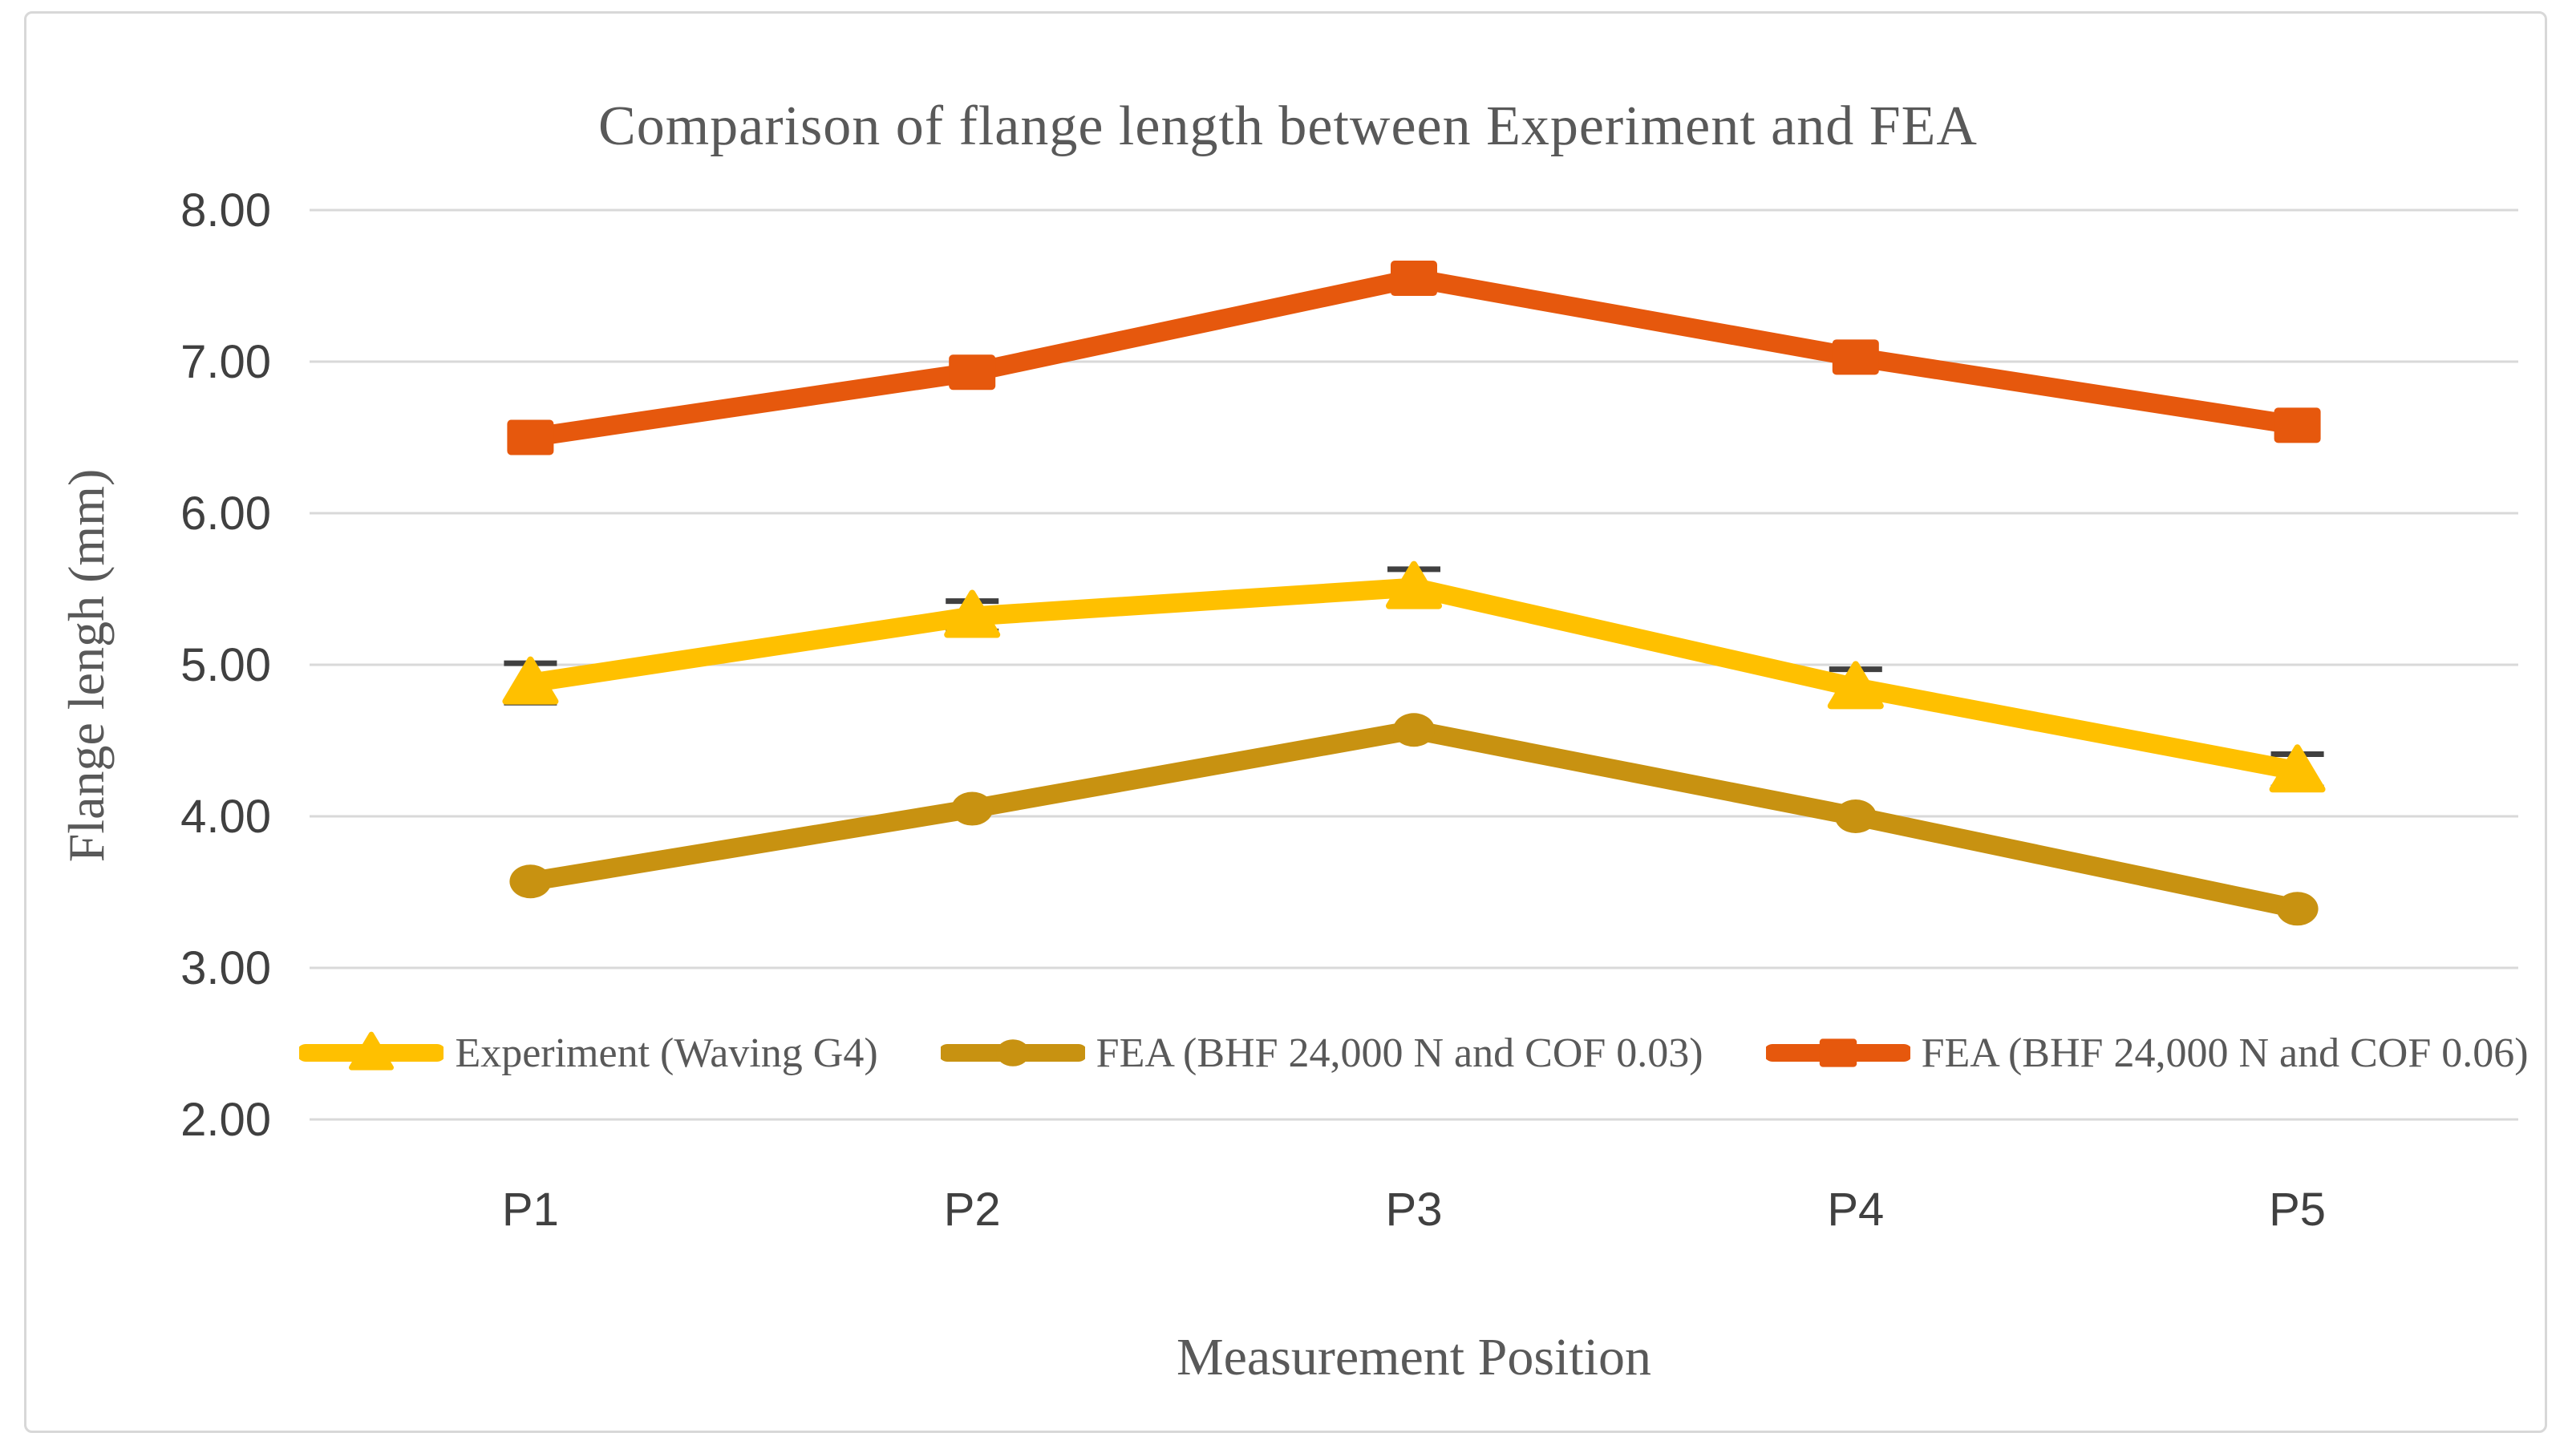 Image resolution: width=2576 pixels, height=1449 pixels. I want to click on x-tick-label: P4, so click(1855, 1210).